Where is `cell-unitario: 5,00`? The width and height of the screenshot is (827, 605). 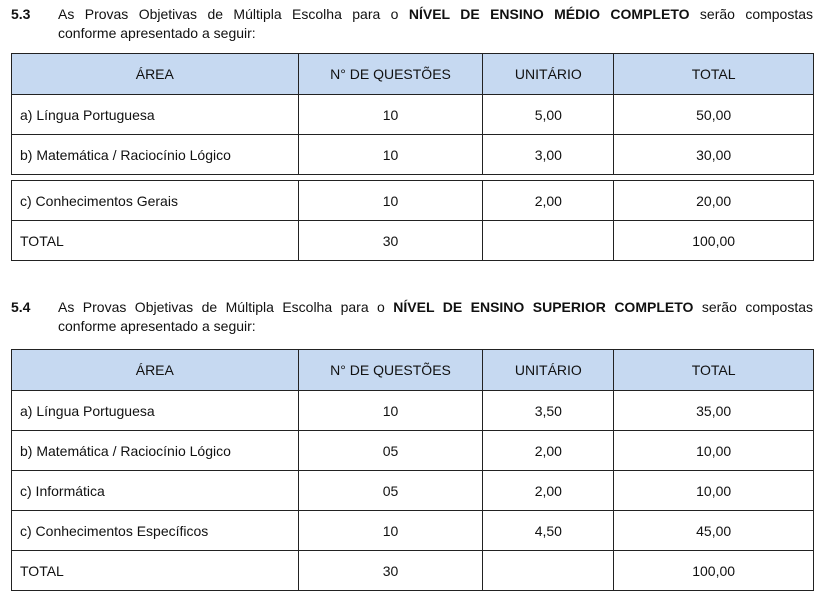 cell-unitario: 5,00 is located at coordinates (548, 114).